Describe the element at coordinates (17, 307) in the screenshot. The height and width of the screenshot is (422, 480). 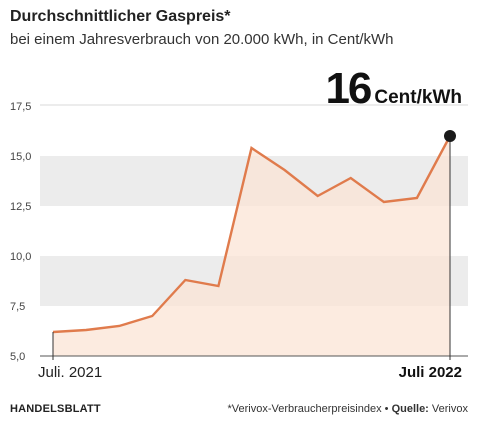
I see `y-tick-label: 7,5` at that location.